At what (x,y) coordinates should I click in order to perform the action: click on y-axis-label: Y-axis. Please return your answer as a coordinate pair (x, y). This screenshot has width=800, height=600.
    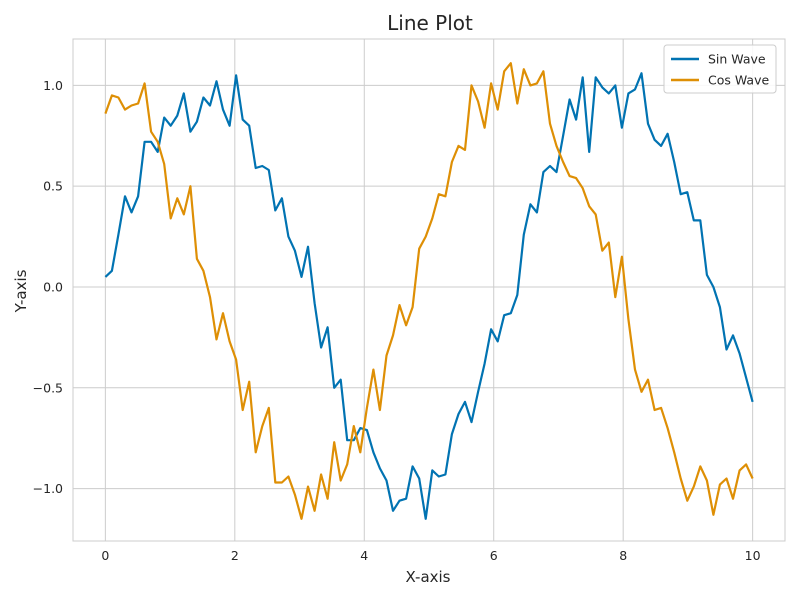
    Looking at the image, I should click on (21, 291).